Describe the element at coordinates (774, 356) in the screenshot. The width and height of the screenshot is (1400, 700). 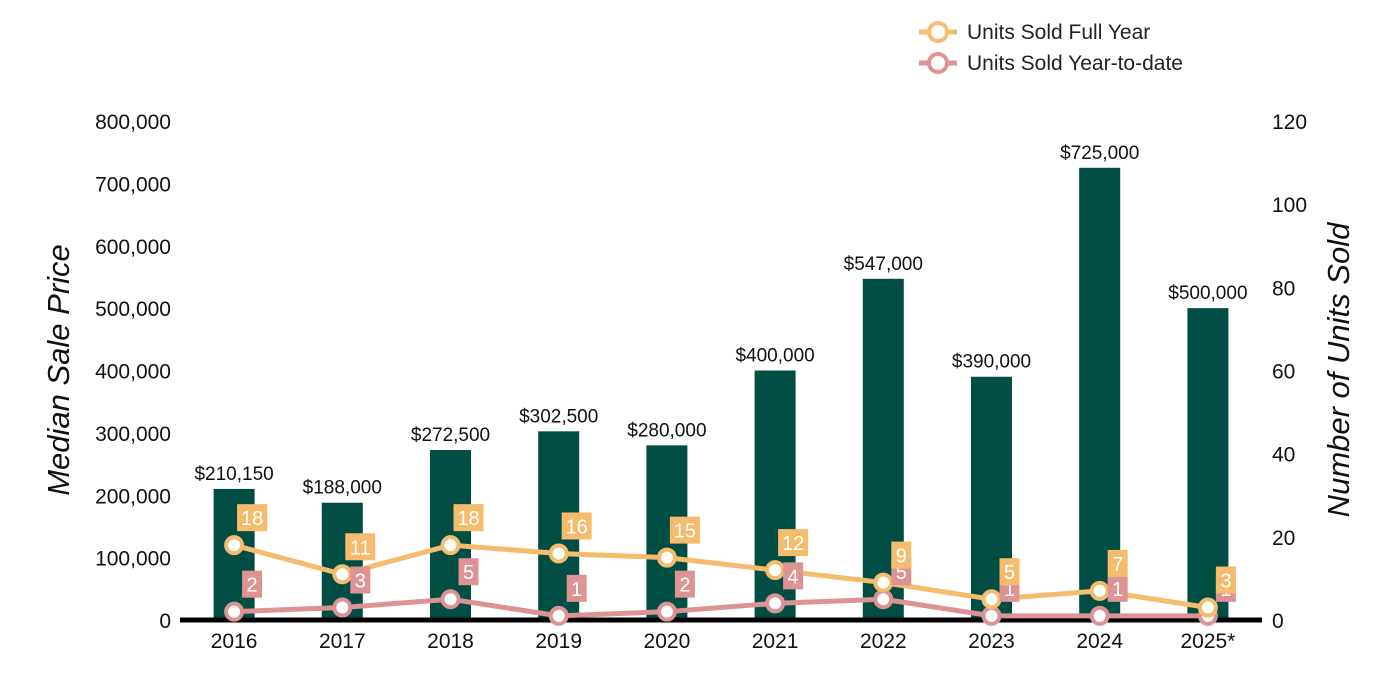
I see `bar-value-label: $400,000` at that location.